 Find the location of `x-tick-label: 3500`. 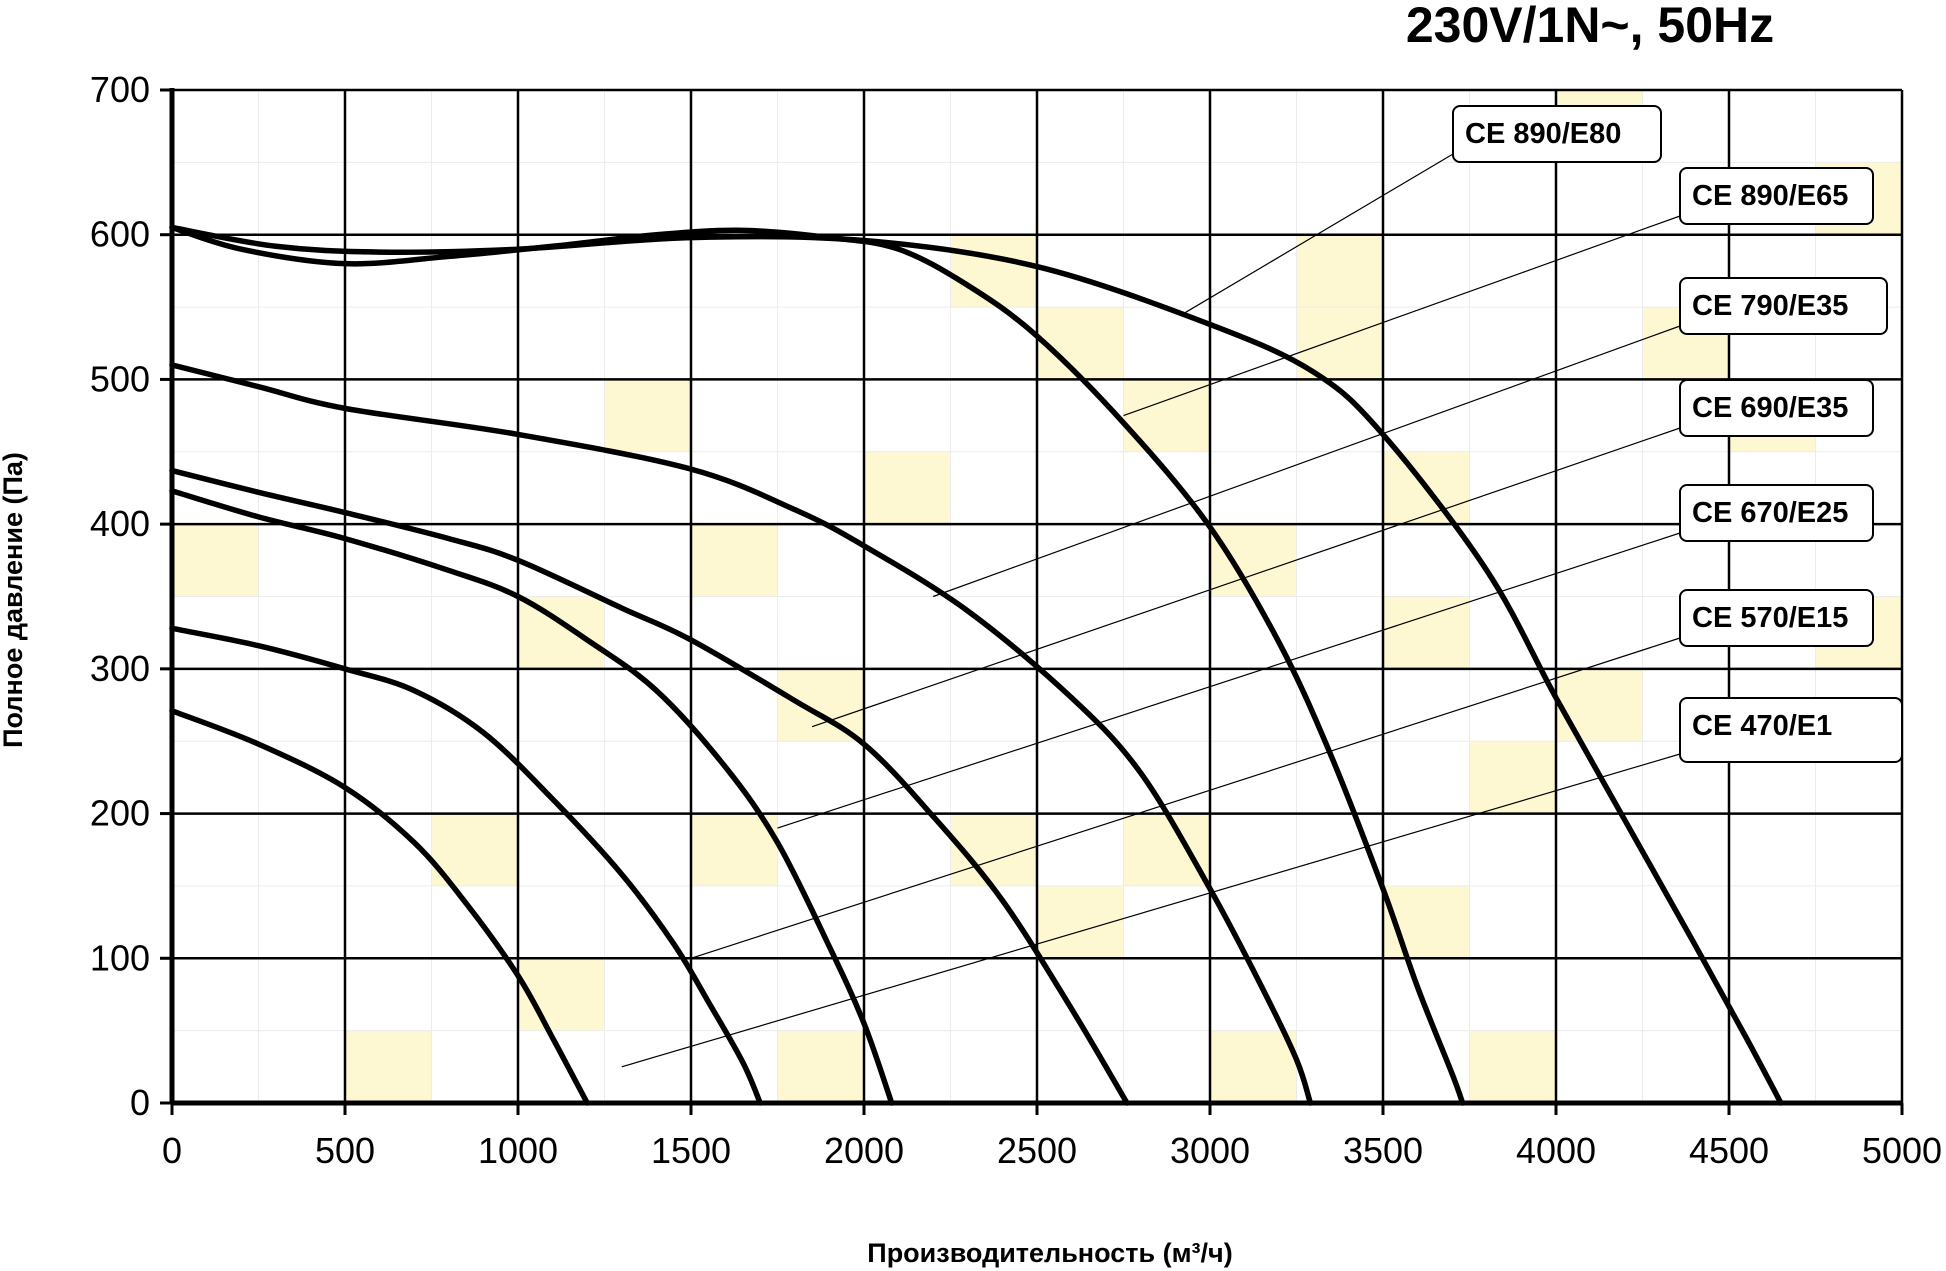

x-tick-label: 3500 is located at coordinates (1383, 1150).